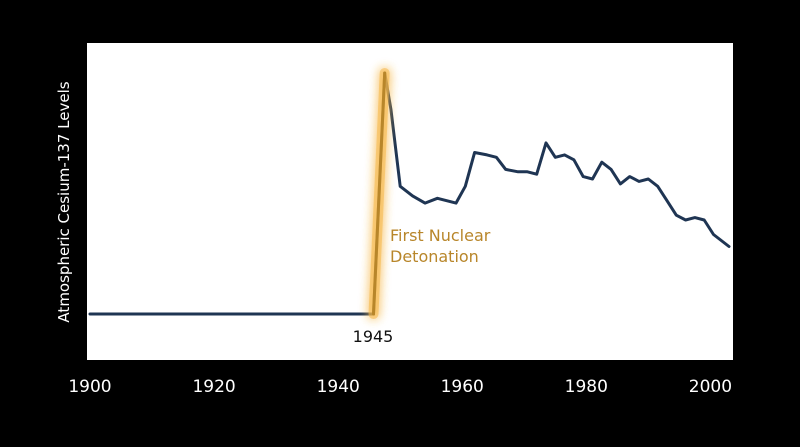 The image size is (800, 447). I want to click on x-tick-label: 1900, so click(89, 387).